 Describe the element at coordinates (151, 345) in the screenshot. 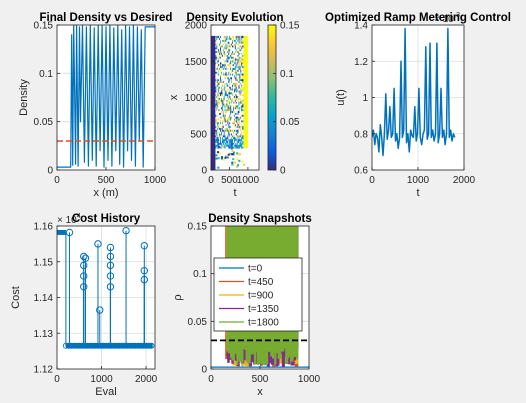

I see `cost-marker` at that location.